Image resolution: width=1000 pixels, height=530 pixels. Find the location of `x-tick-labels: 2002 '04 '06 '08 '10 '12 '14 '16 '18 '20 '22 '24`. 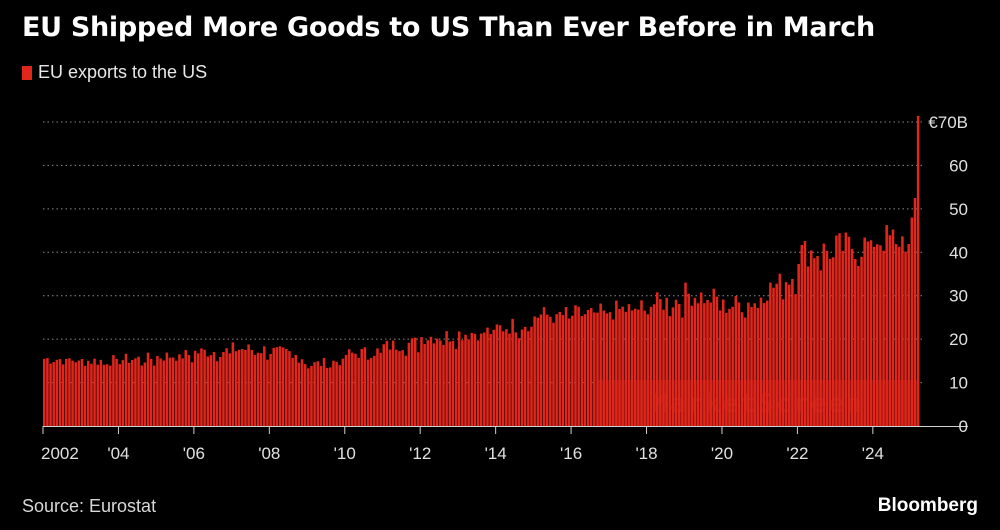

x-tick-labels: 2002 '04 '06 '08 '10 '12 '14 '16 '18 '20 '22 '24 is located at coordinates (462, 453).